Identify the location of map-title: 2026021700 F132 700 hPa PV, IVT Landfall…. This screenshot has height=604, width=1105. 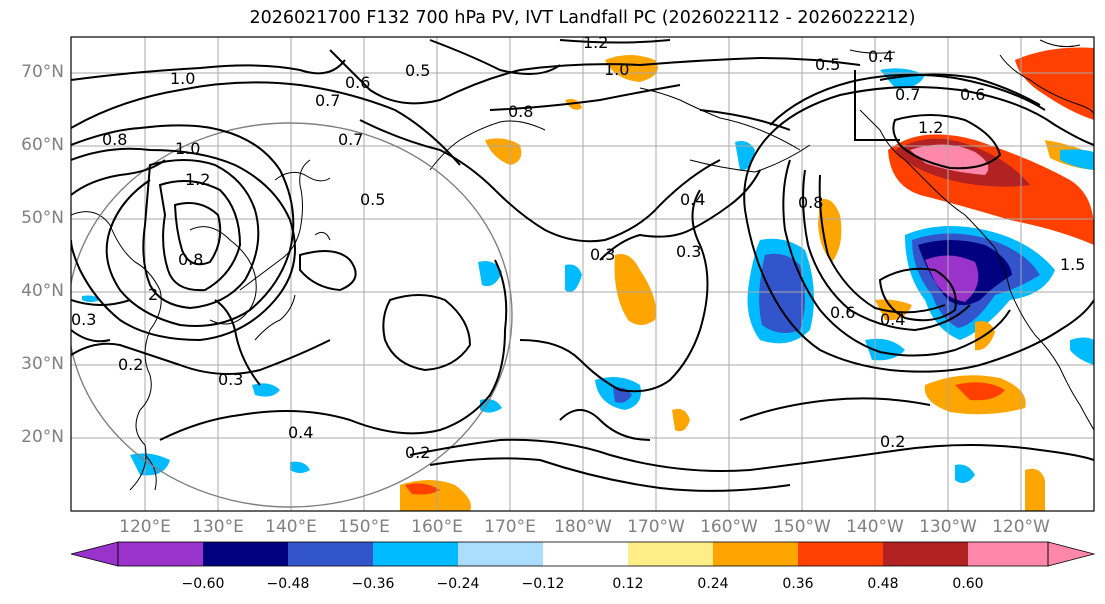
(582, 18).